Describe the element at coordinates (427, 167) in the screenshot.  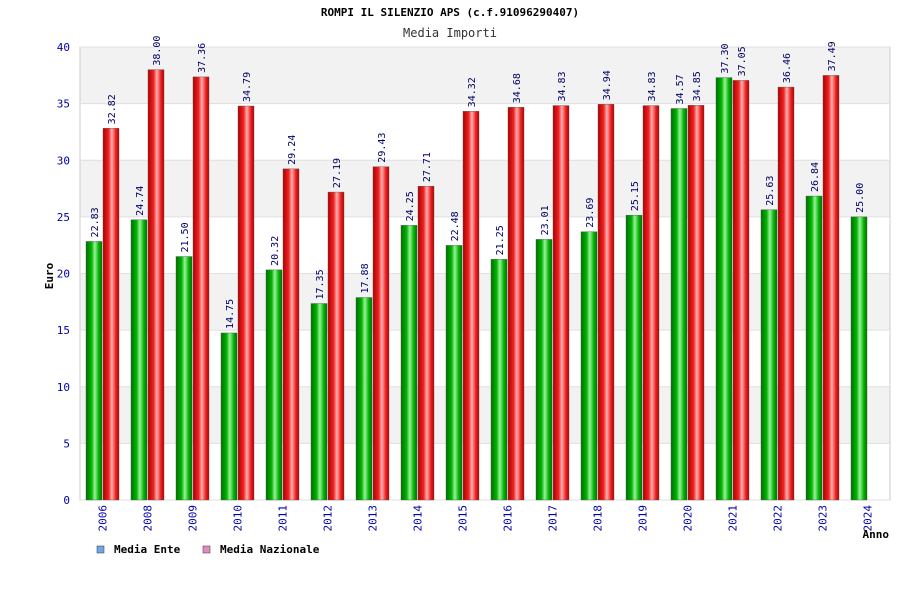
I see `value-label: 27.71` at that location.